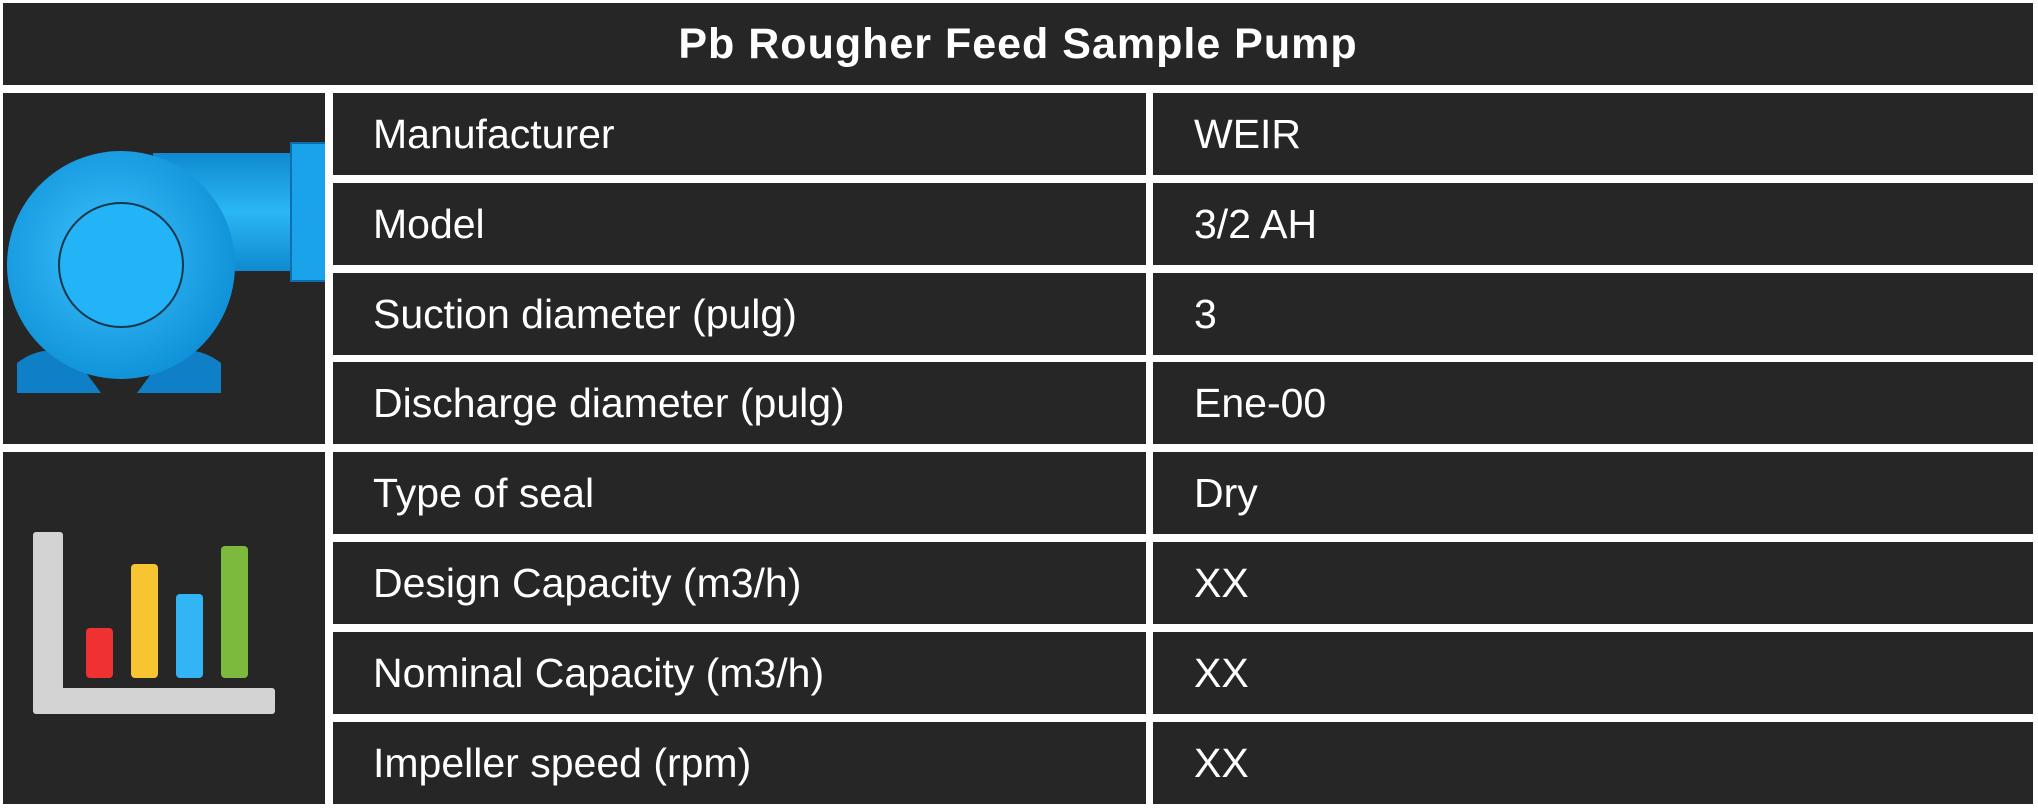 The height and width of the screenshot is (808, 2038). Describe the element at coordinates (1593, 763) in the screenshot. I see `spec-value-impeller-speed: XX` at that location.